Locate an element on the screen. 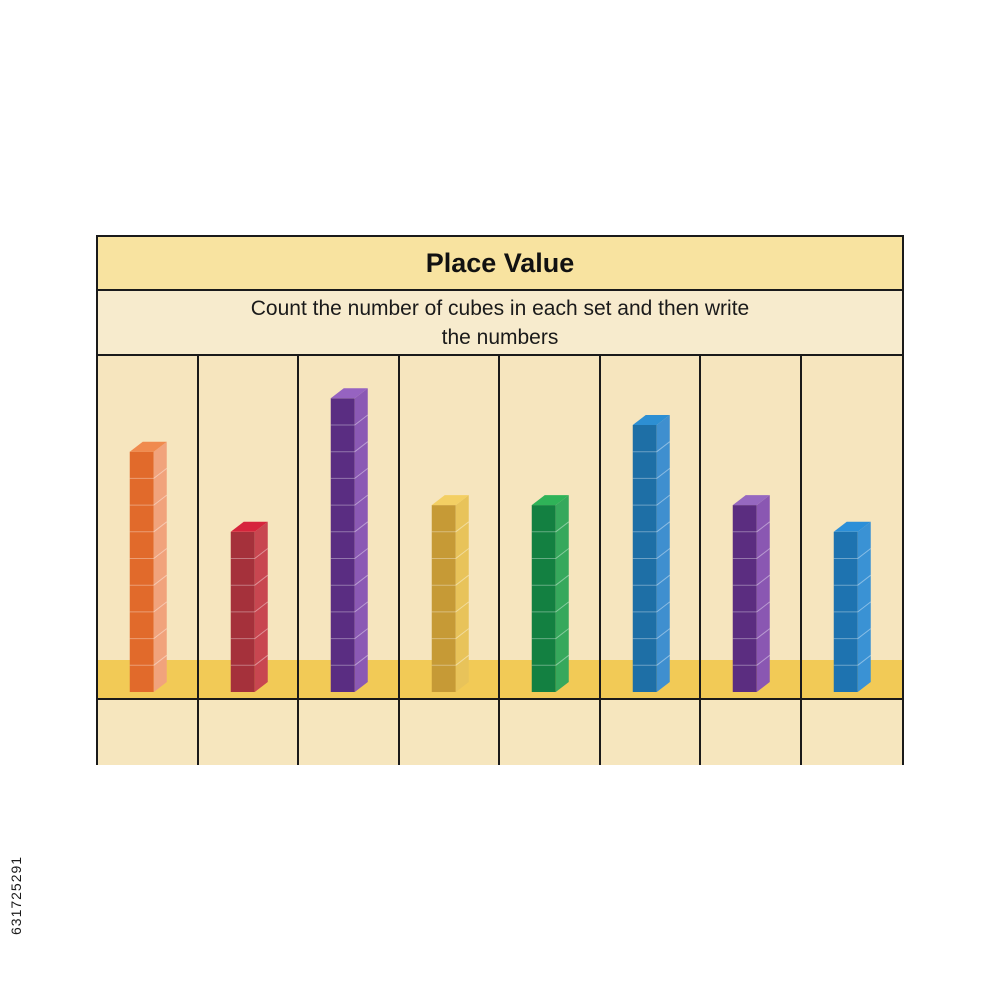 Image resolution: width=1000 pixels, height=1000 pixels. answer-row is located at coordinates (500, 731).